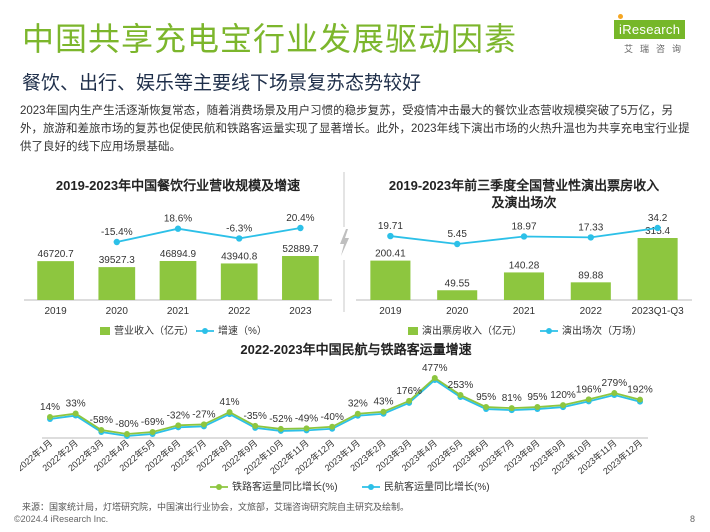 Image resolution: width=710 pixels, height=532 pixels. I want to click on legend-air-label: 民航客运量同比增长(%), so click(437, 486).